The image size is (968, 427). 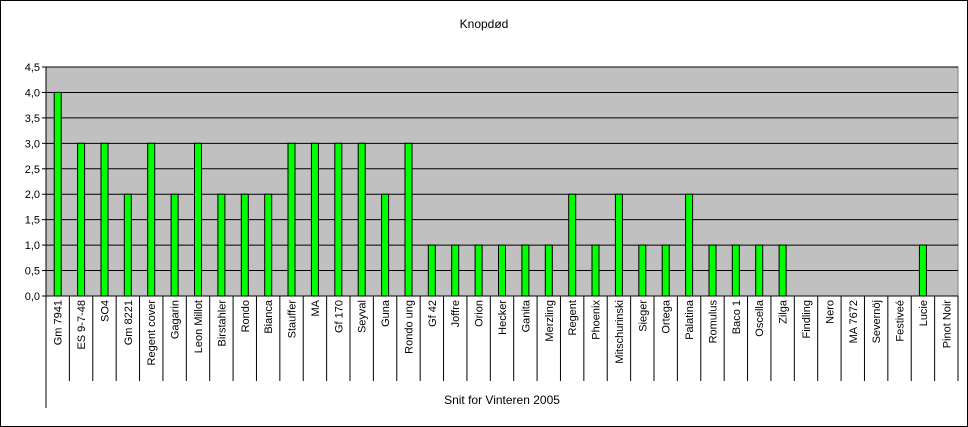 What do you see at coordinates (433, 313) in the screenshot?
I see `category-label: Gf 42` at bounding box center [433, 313].